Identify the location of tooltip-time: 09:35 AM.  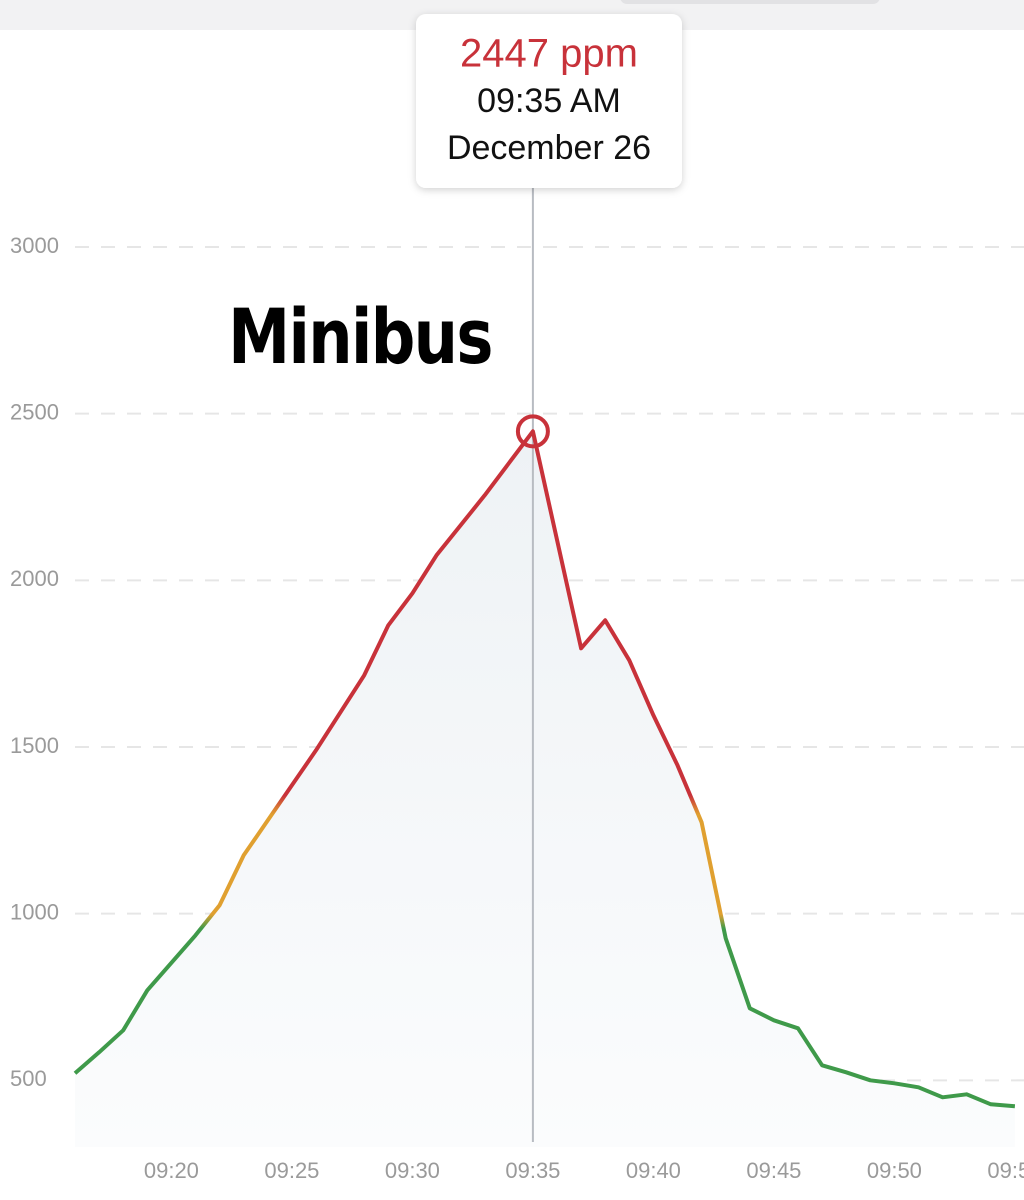
(549, 101).